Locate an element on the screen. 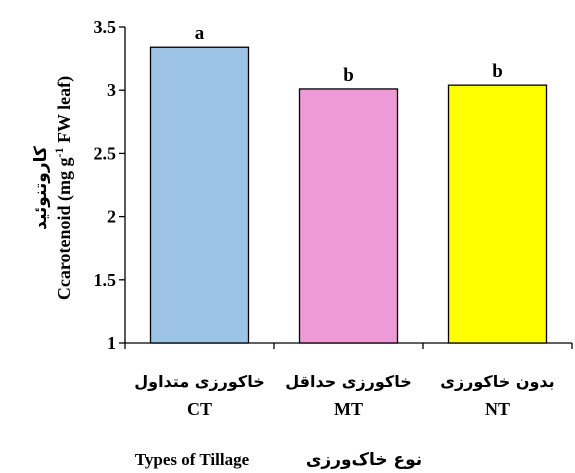 The height and width of the screenshot is (473, 575). significance-letters: a b b is located at coordinates (349, 54).